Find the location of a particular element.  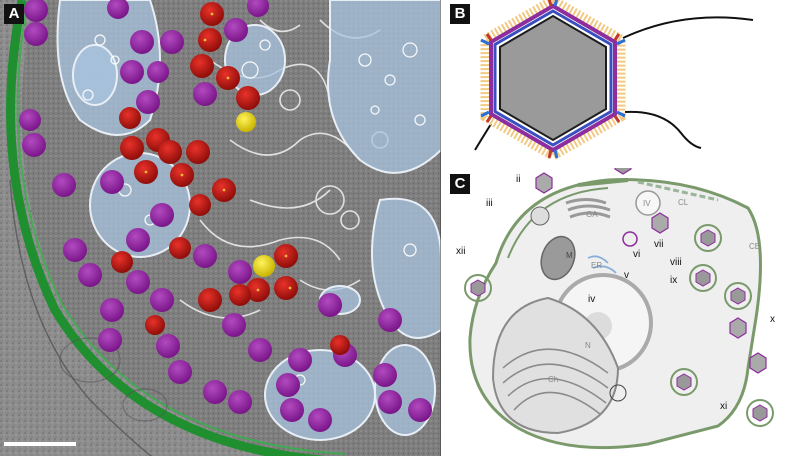

inner-membrane is located at coordinates (553, 78).